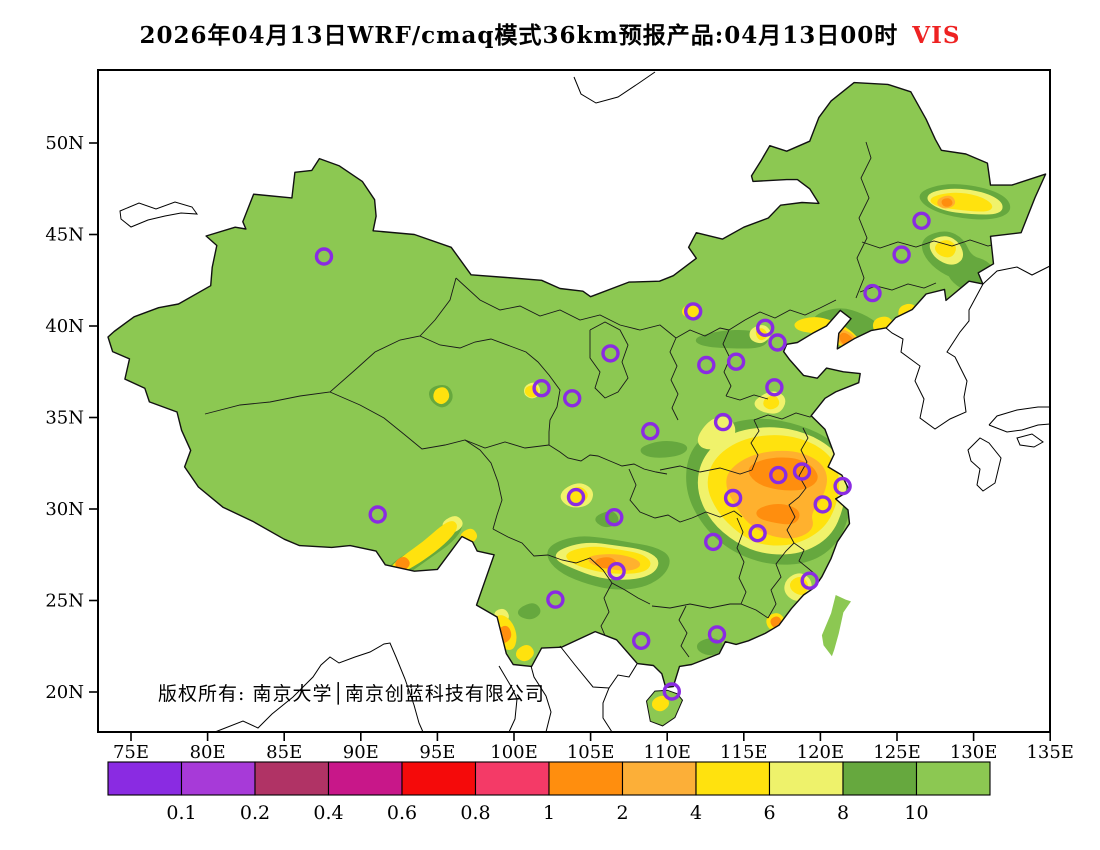 This screenshot has width=1100, height=850. I want to click on city-marker-chongqing, so click(614, 517).